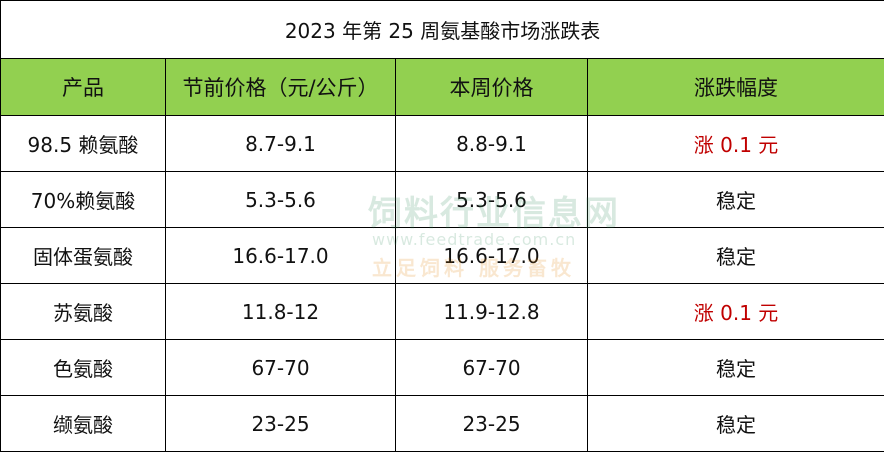 The height and width of the screenshot is (455, 884). What do you see at coordinates (83, 87) in the screenshot?
I see `header-cell: 产品` at bounding box center [83, 87].